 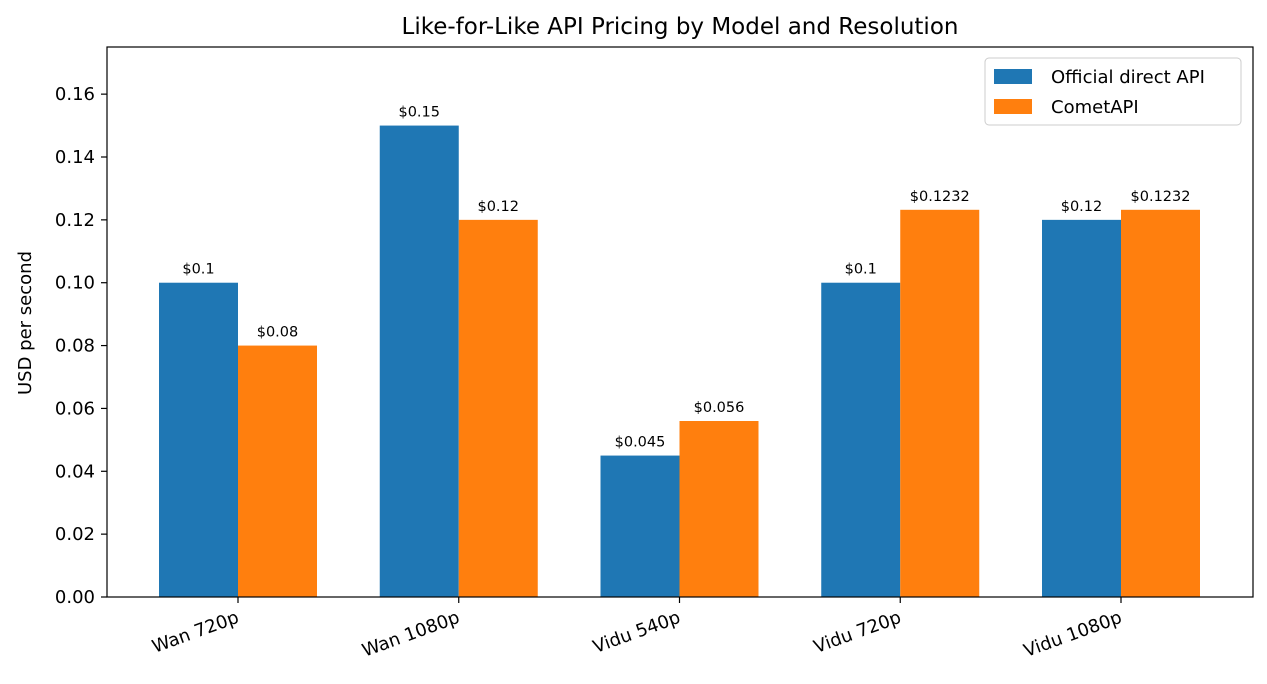 What do you see at coordinates (719, 408) in the screenshot?
I see `data-label-1-2: $0.056` at bounding box center [719, 408].